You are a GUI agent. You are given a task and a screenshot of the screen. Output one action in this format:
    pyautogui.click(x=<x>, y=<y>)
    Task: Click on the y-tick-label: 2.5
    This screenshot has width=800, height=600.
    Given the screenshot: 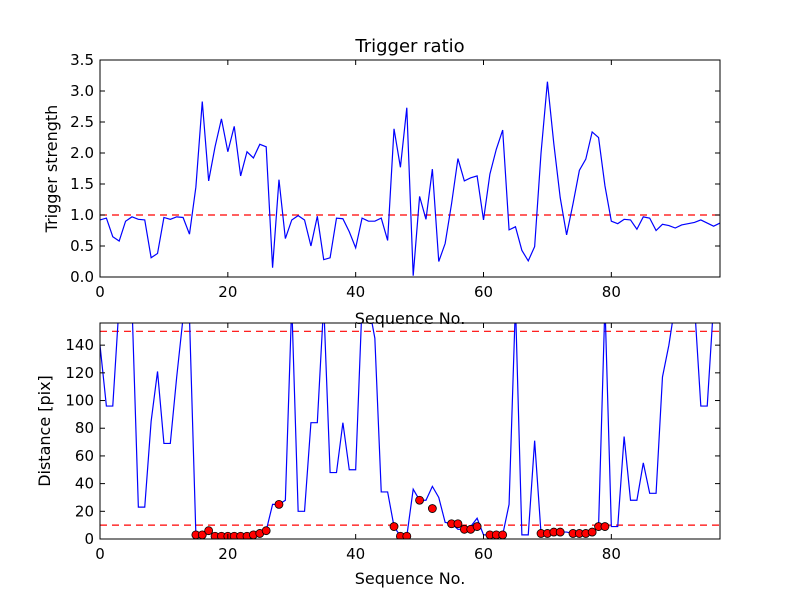 What is the action you would take?
    pyautogui.click(x=82, y=122)
    